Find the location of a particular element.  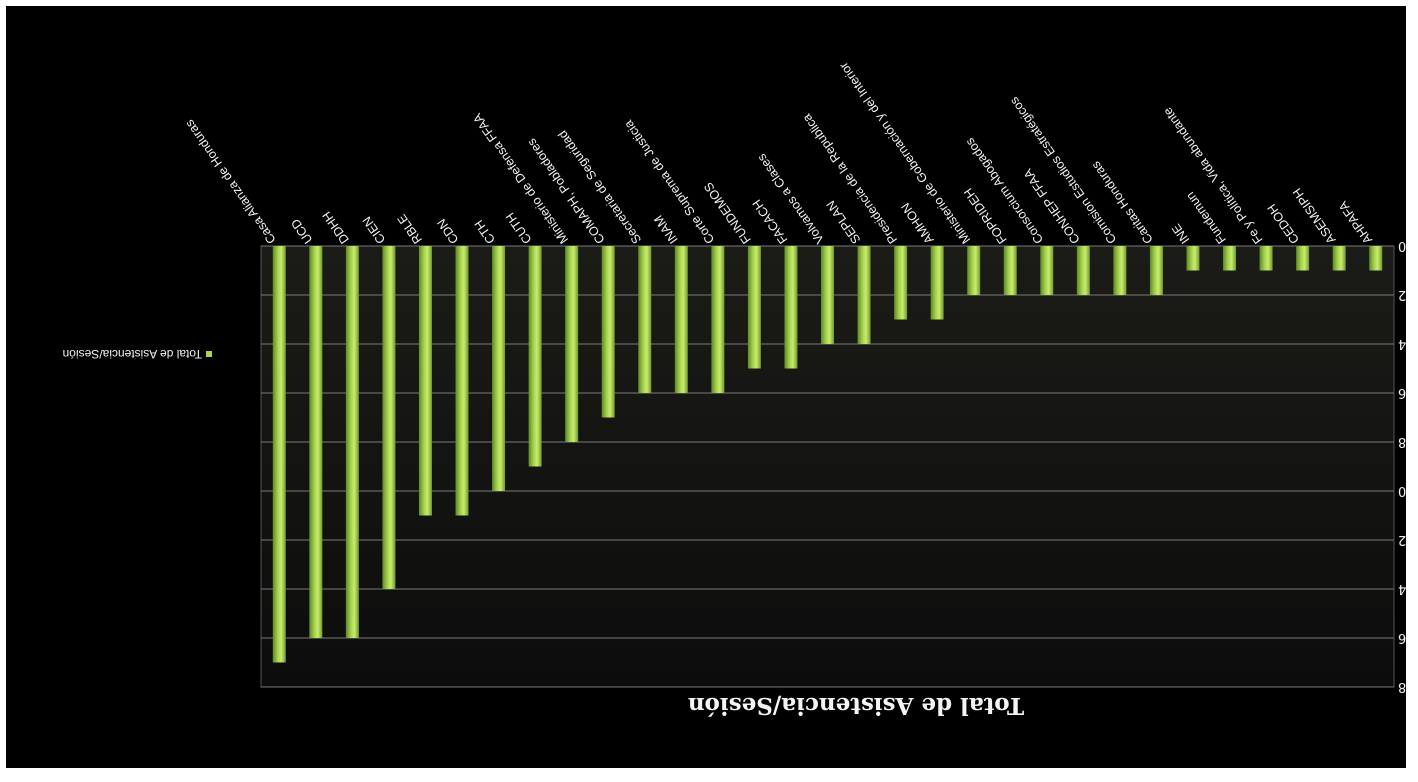

y-axis-tick-labels: 0 2 4 6 8 10 12 14 16 18 is located at coordinates (1402, 466).